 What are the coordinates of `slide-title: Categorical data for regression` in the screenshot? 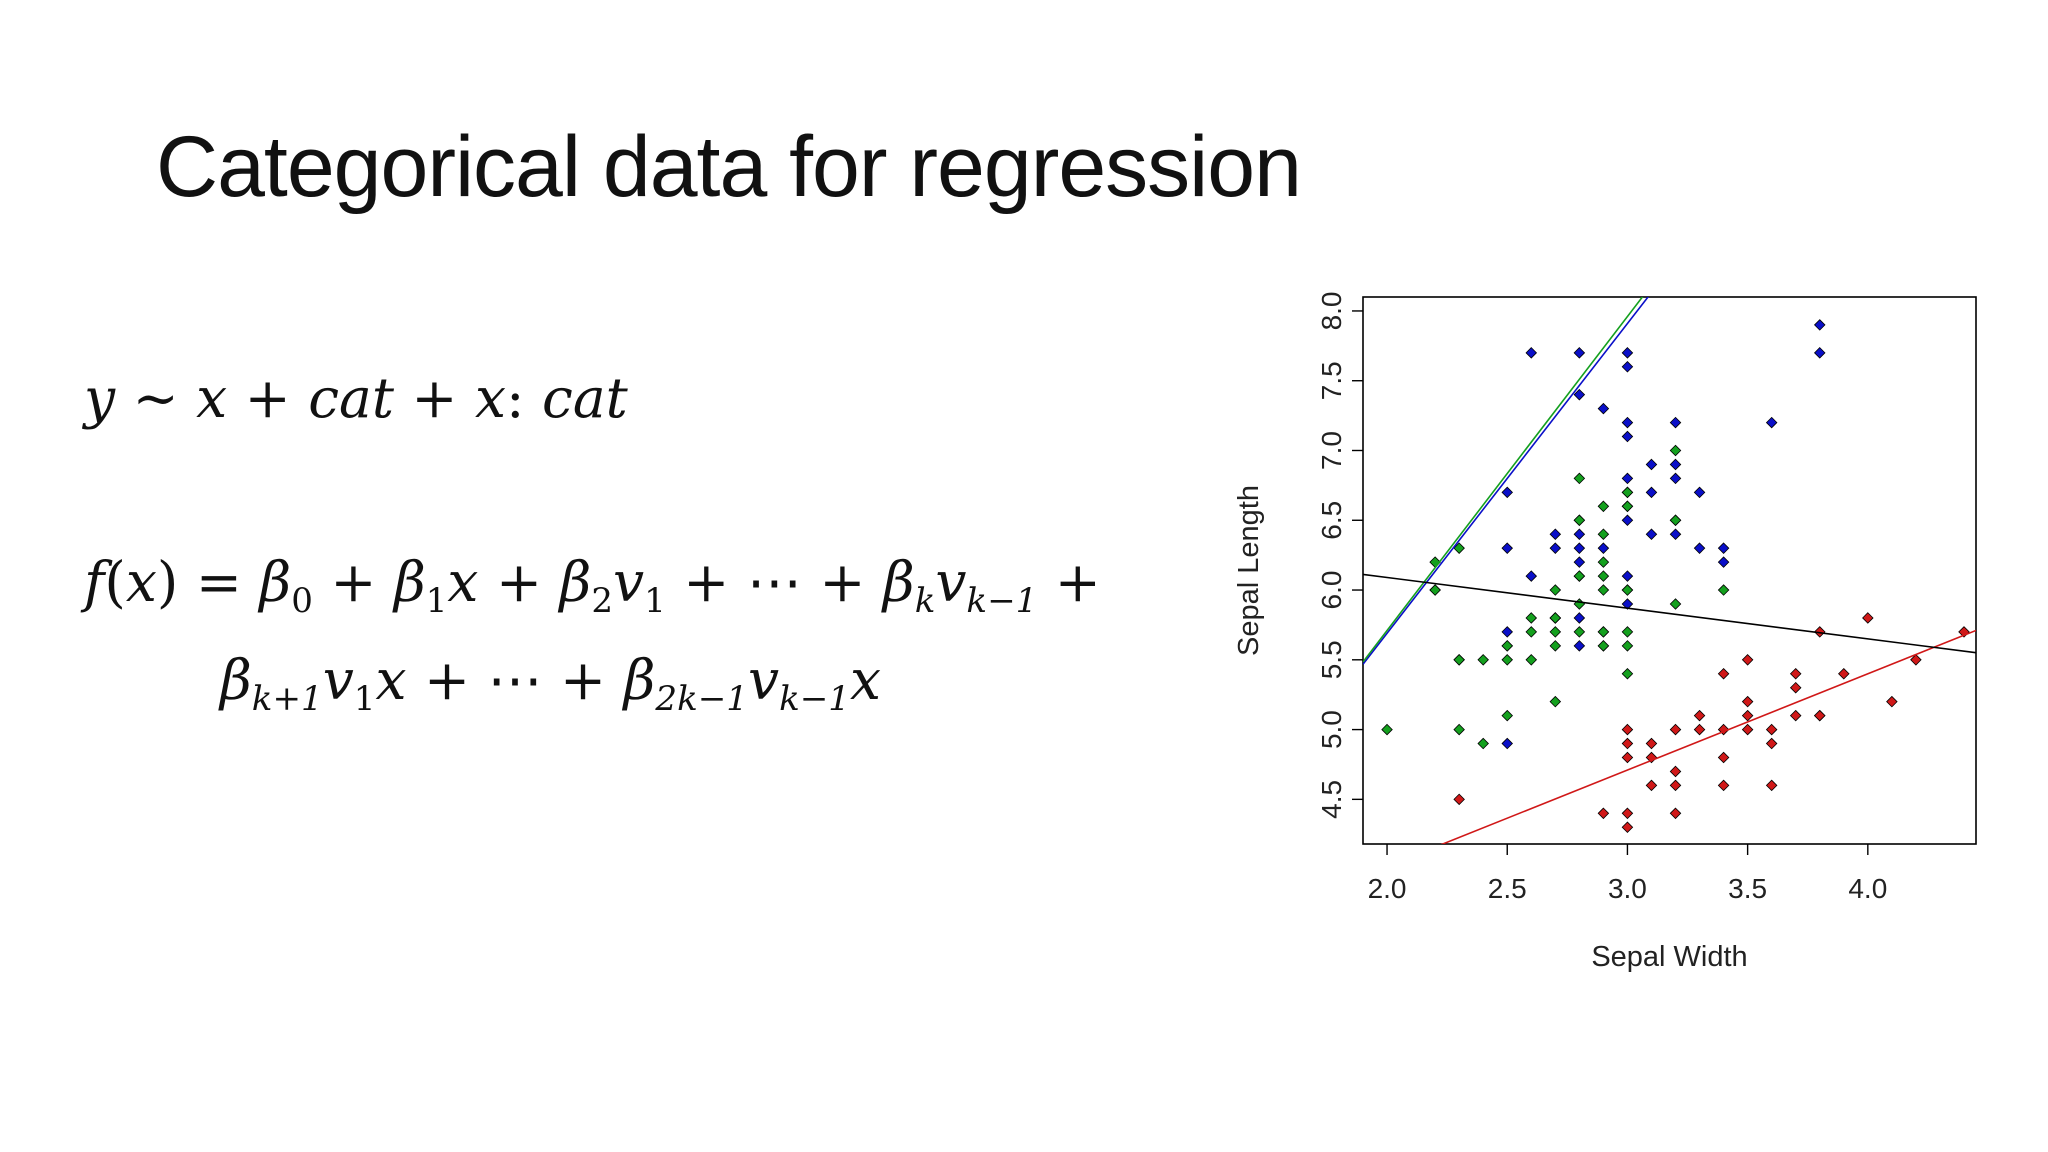 It's located at (729, 167).